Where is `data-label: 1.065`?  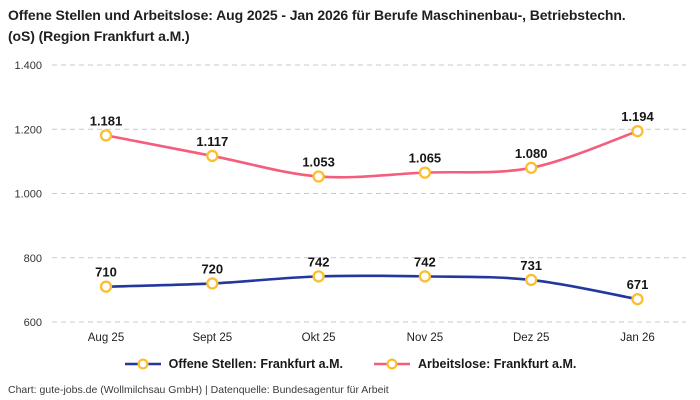 data-label: 1.065 is located at coordinates (425, 158).